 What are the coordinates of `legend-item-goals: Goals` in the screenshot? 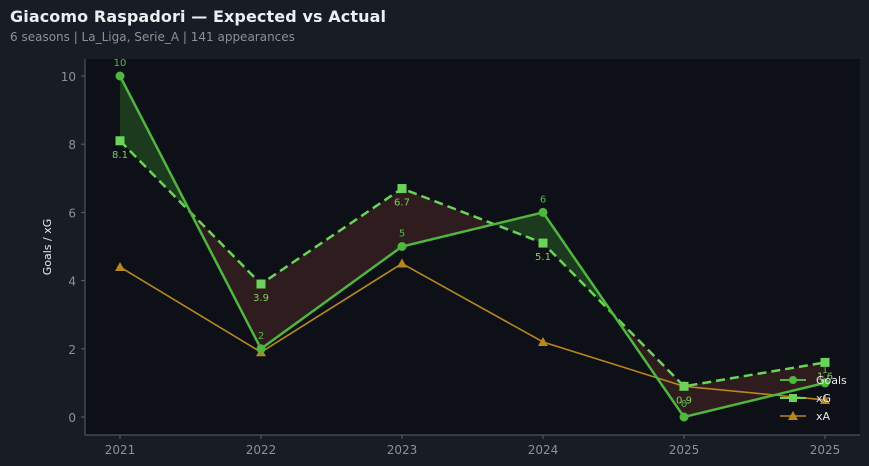 It's located at (813, 380).